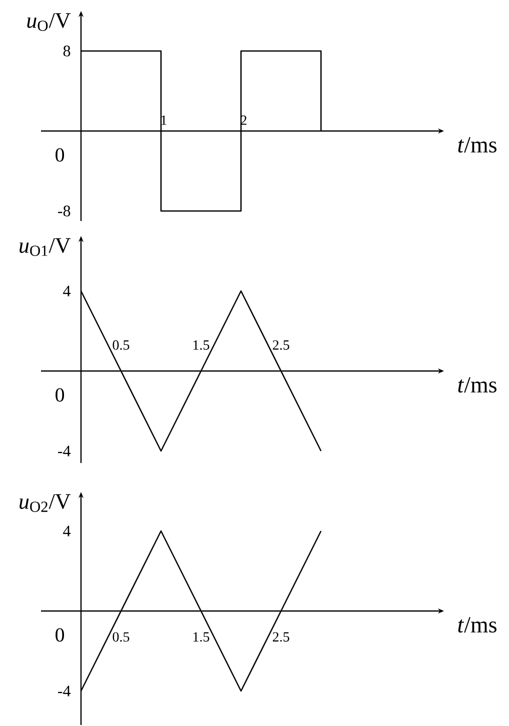 The height and width of the screenshot is (726, 509). Describe the element at coordinates (45, 247) in the screenshot. I see `y-axis-title: u$_{O1}$/V` at that location.